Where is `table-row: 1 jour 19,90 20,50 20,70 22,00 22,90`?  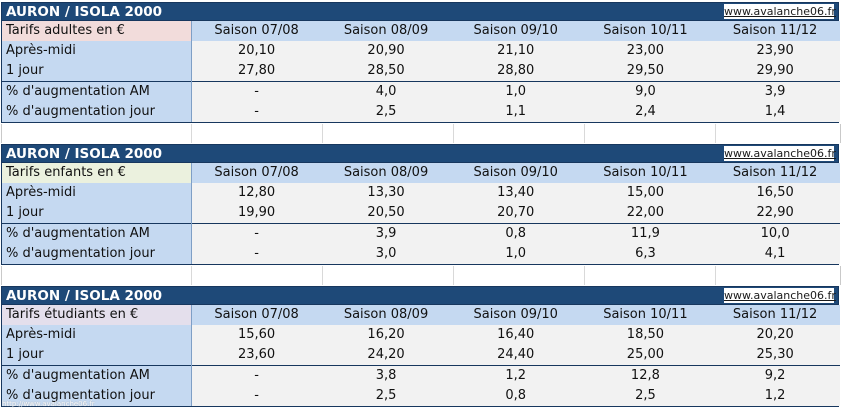
table-row: 1 jour 19,90 20,50 20,70 22,00 22,90 is located at coordinates (421, 213).